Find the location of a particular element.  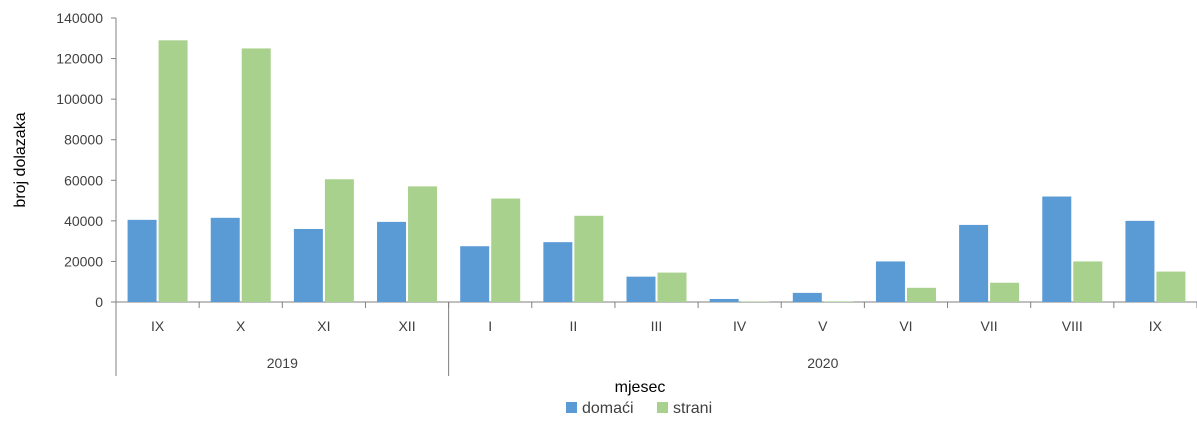

x-tick-label: XI is located at coordinates (323, 326).